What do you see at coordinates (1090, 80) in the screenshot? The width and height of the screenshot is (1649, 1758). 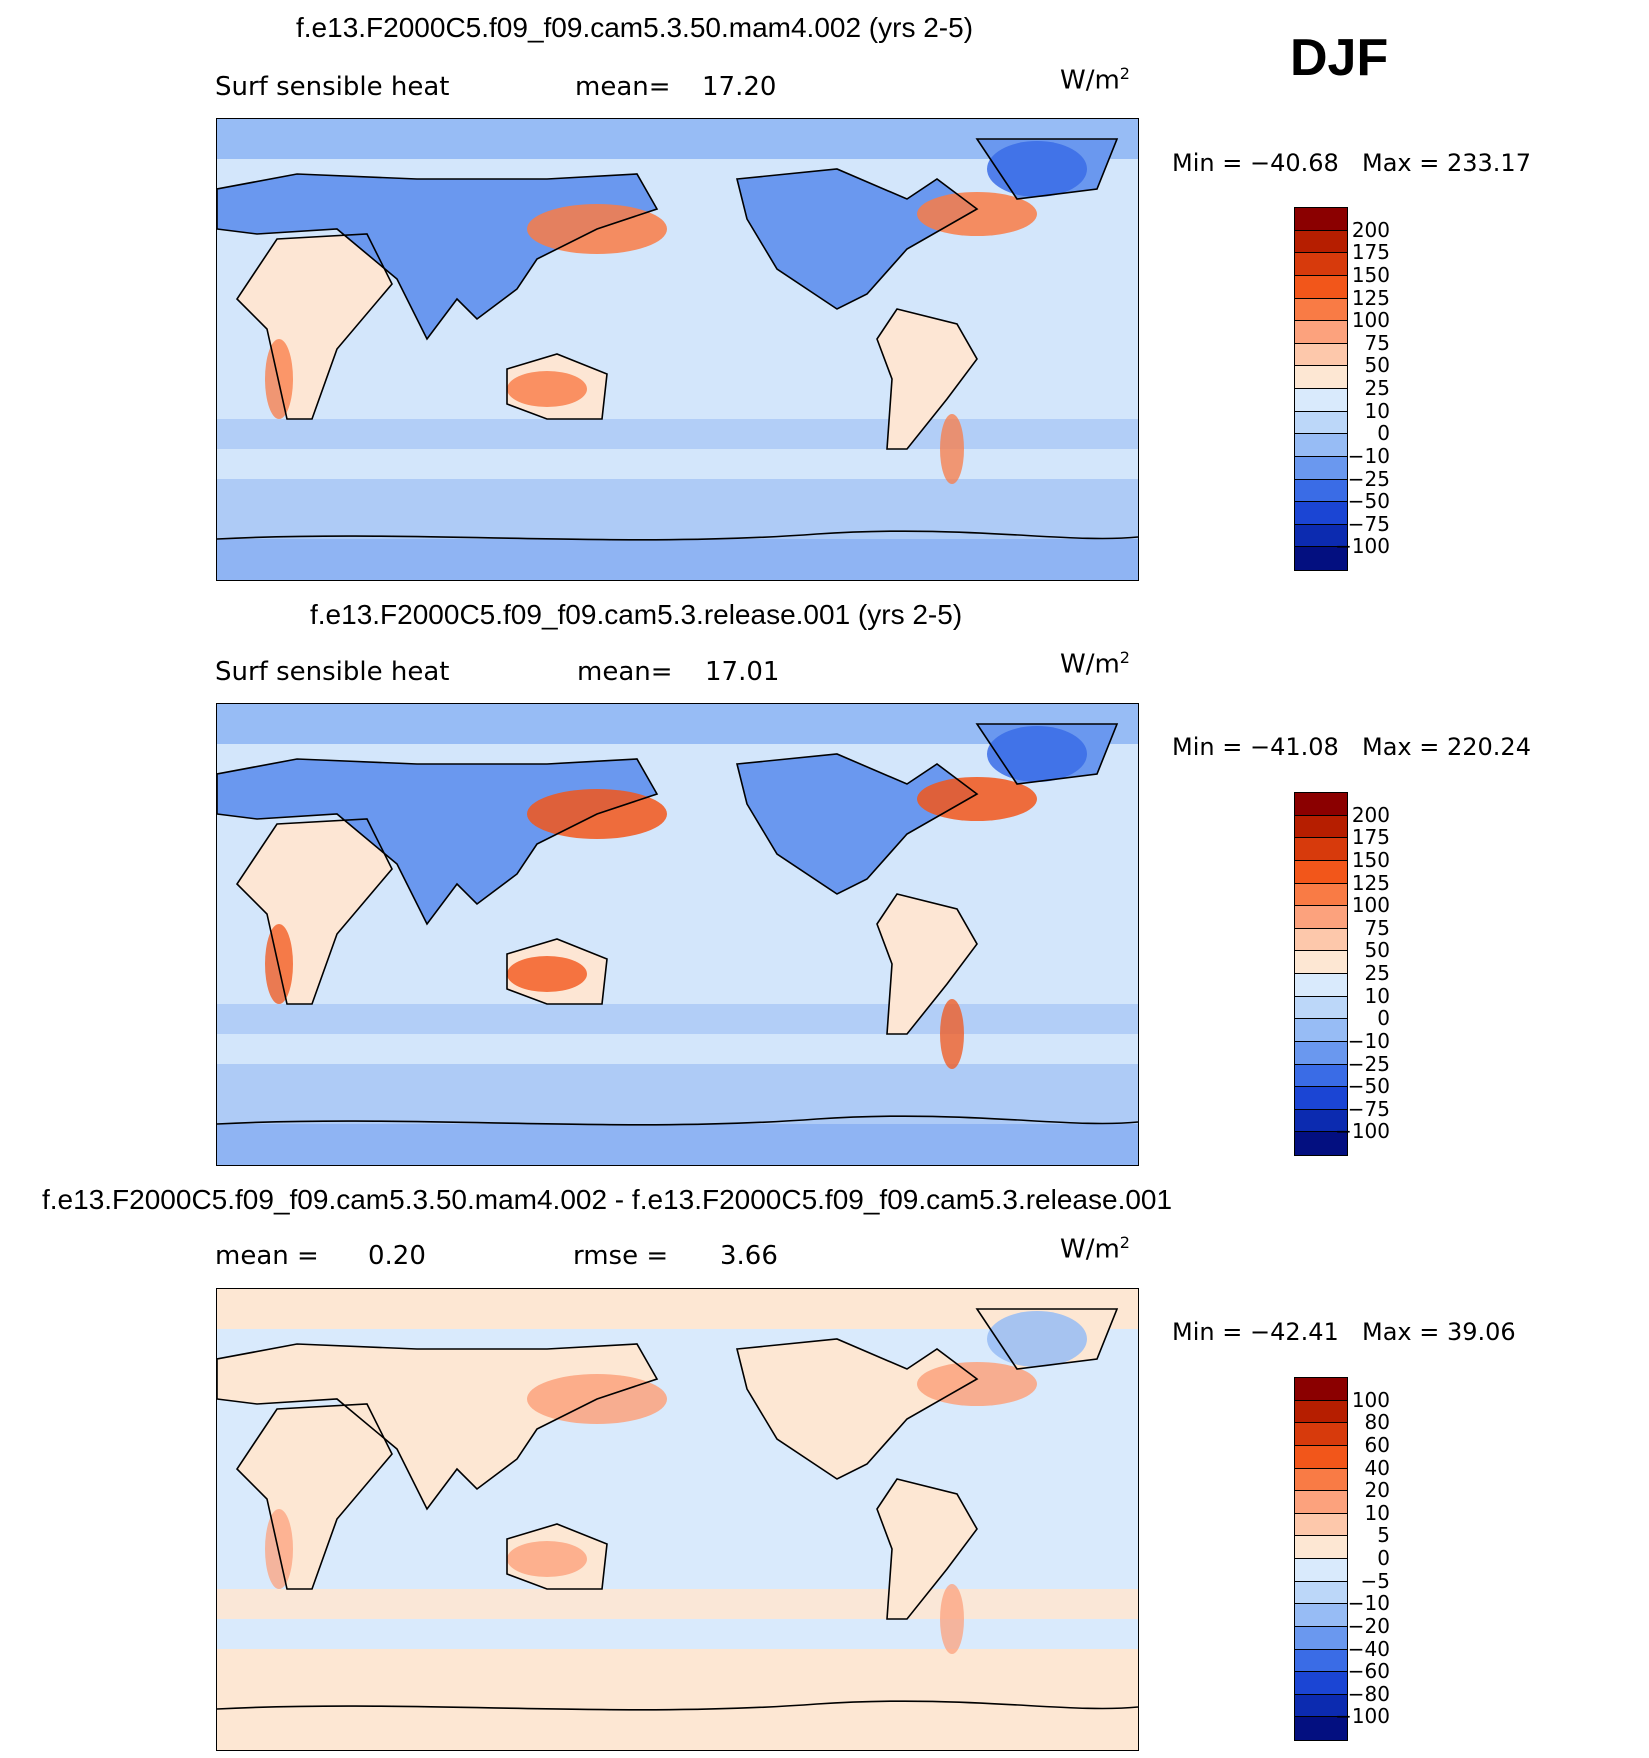 I see `units-base: W/m` at bounding box center [1090, 80].